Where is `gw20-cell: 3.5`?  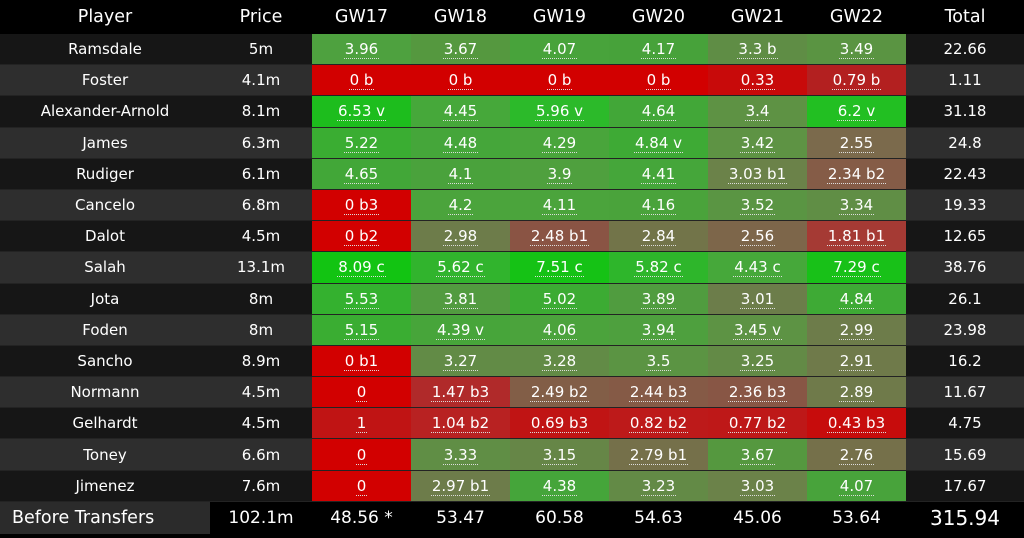
gw20-cell: 3.5 is located at coordinates (658, 361).